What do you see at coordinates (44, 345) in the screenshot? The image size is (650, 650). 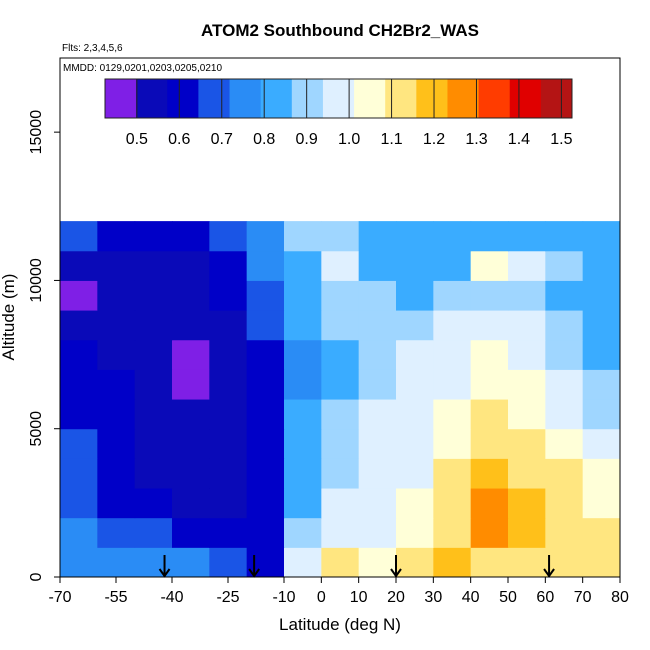 I see `y-axis: 0 5000 10000 15000` at bounding box center [44, 345].